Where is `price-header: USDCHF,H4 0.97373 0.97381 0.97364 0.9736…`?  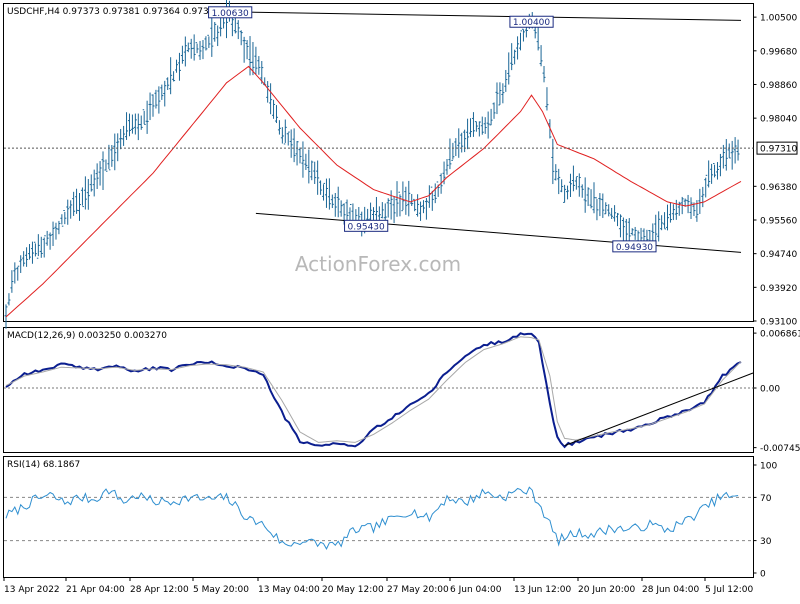
price-header: USDCHF,H4 0.97373 0.97381 0.97364 0.9736… is located at coordinates (113, 12).